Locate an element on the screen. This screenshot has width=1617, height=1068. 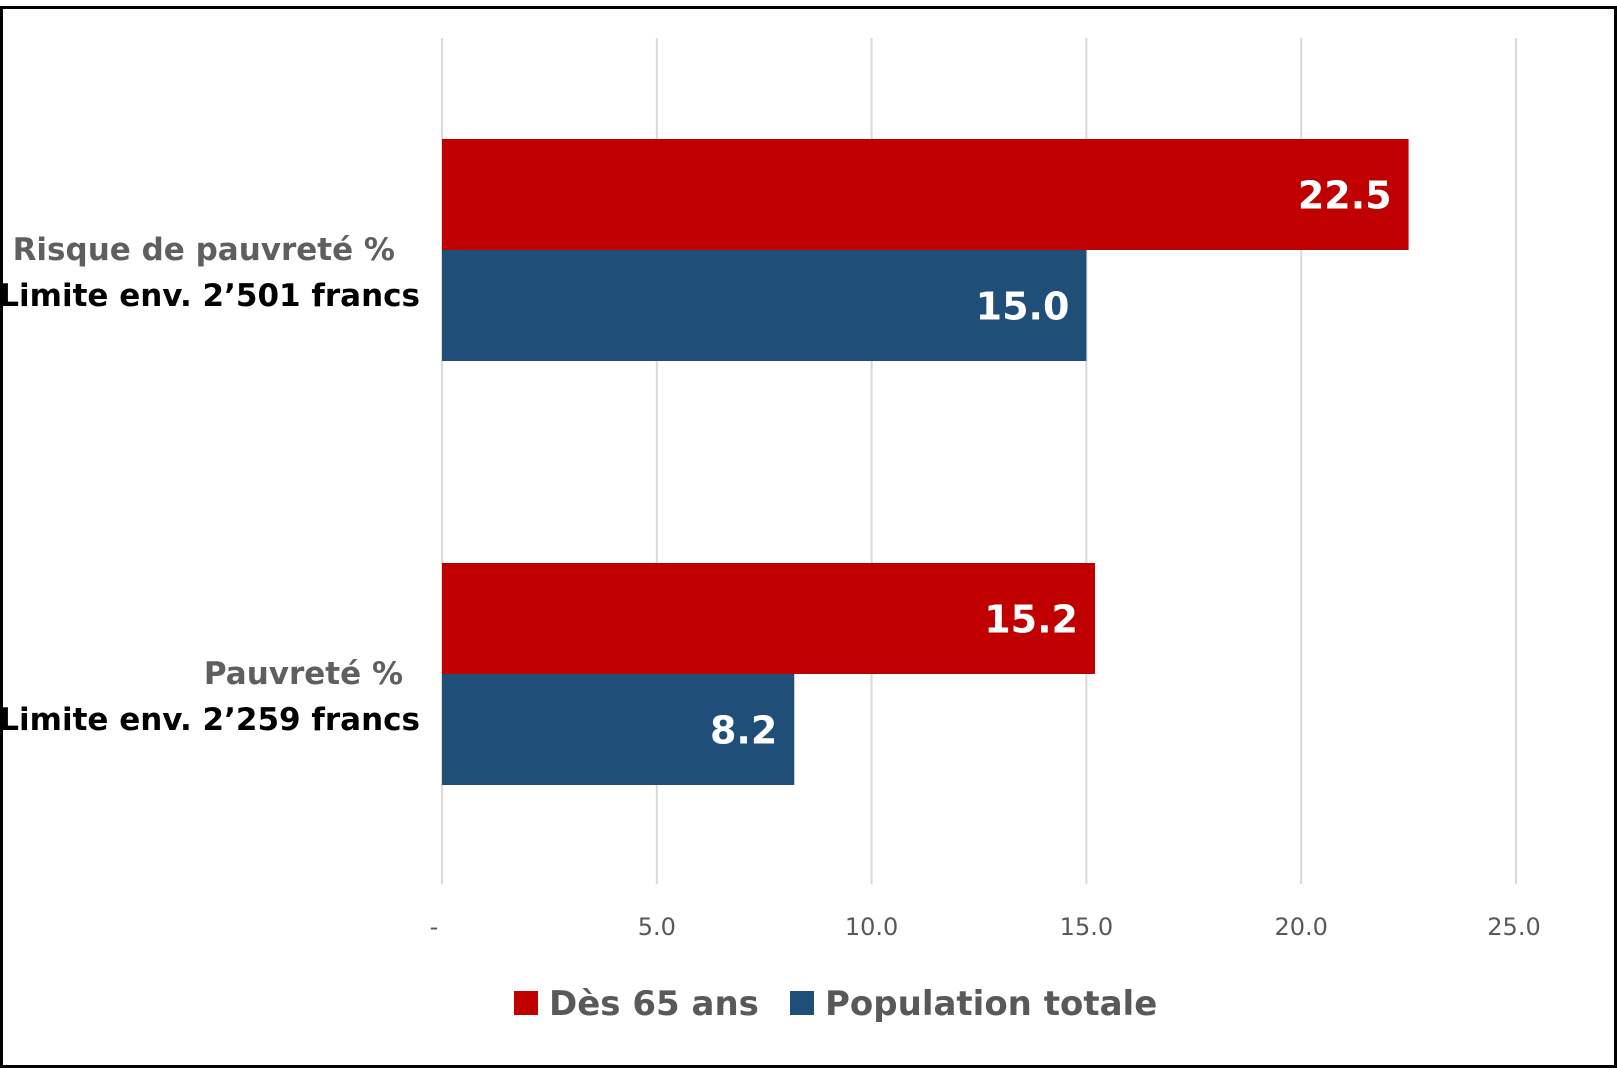
data-label: 22.5 is located at coordinates (1345, 196).